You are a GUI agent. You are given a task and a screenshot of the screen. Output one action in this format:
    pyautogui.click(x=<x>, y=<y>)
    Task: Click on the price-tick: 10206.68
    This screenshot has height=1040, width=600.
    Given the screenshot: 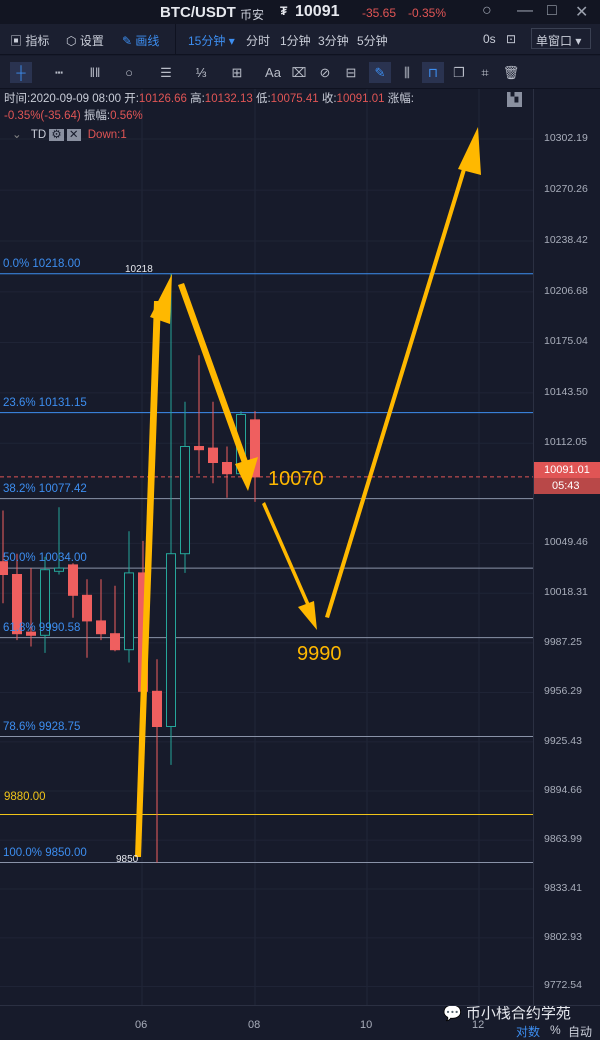 What is the action you would take?
    pyautogui.click(x=566, y=290)
    